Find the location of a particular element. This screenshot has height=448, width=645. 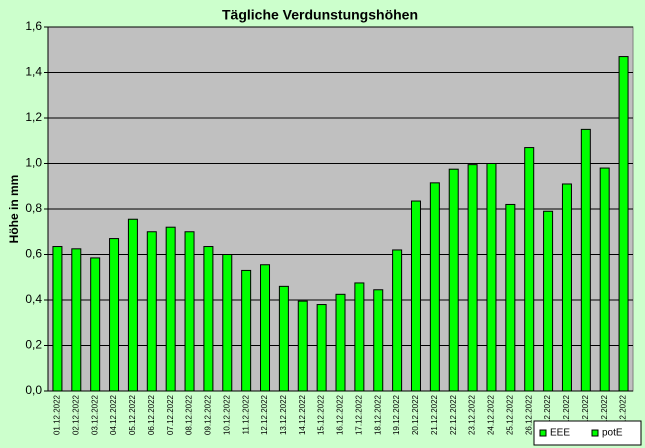

y-tick-label: 1,0 is located at coordinates (33, 163).